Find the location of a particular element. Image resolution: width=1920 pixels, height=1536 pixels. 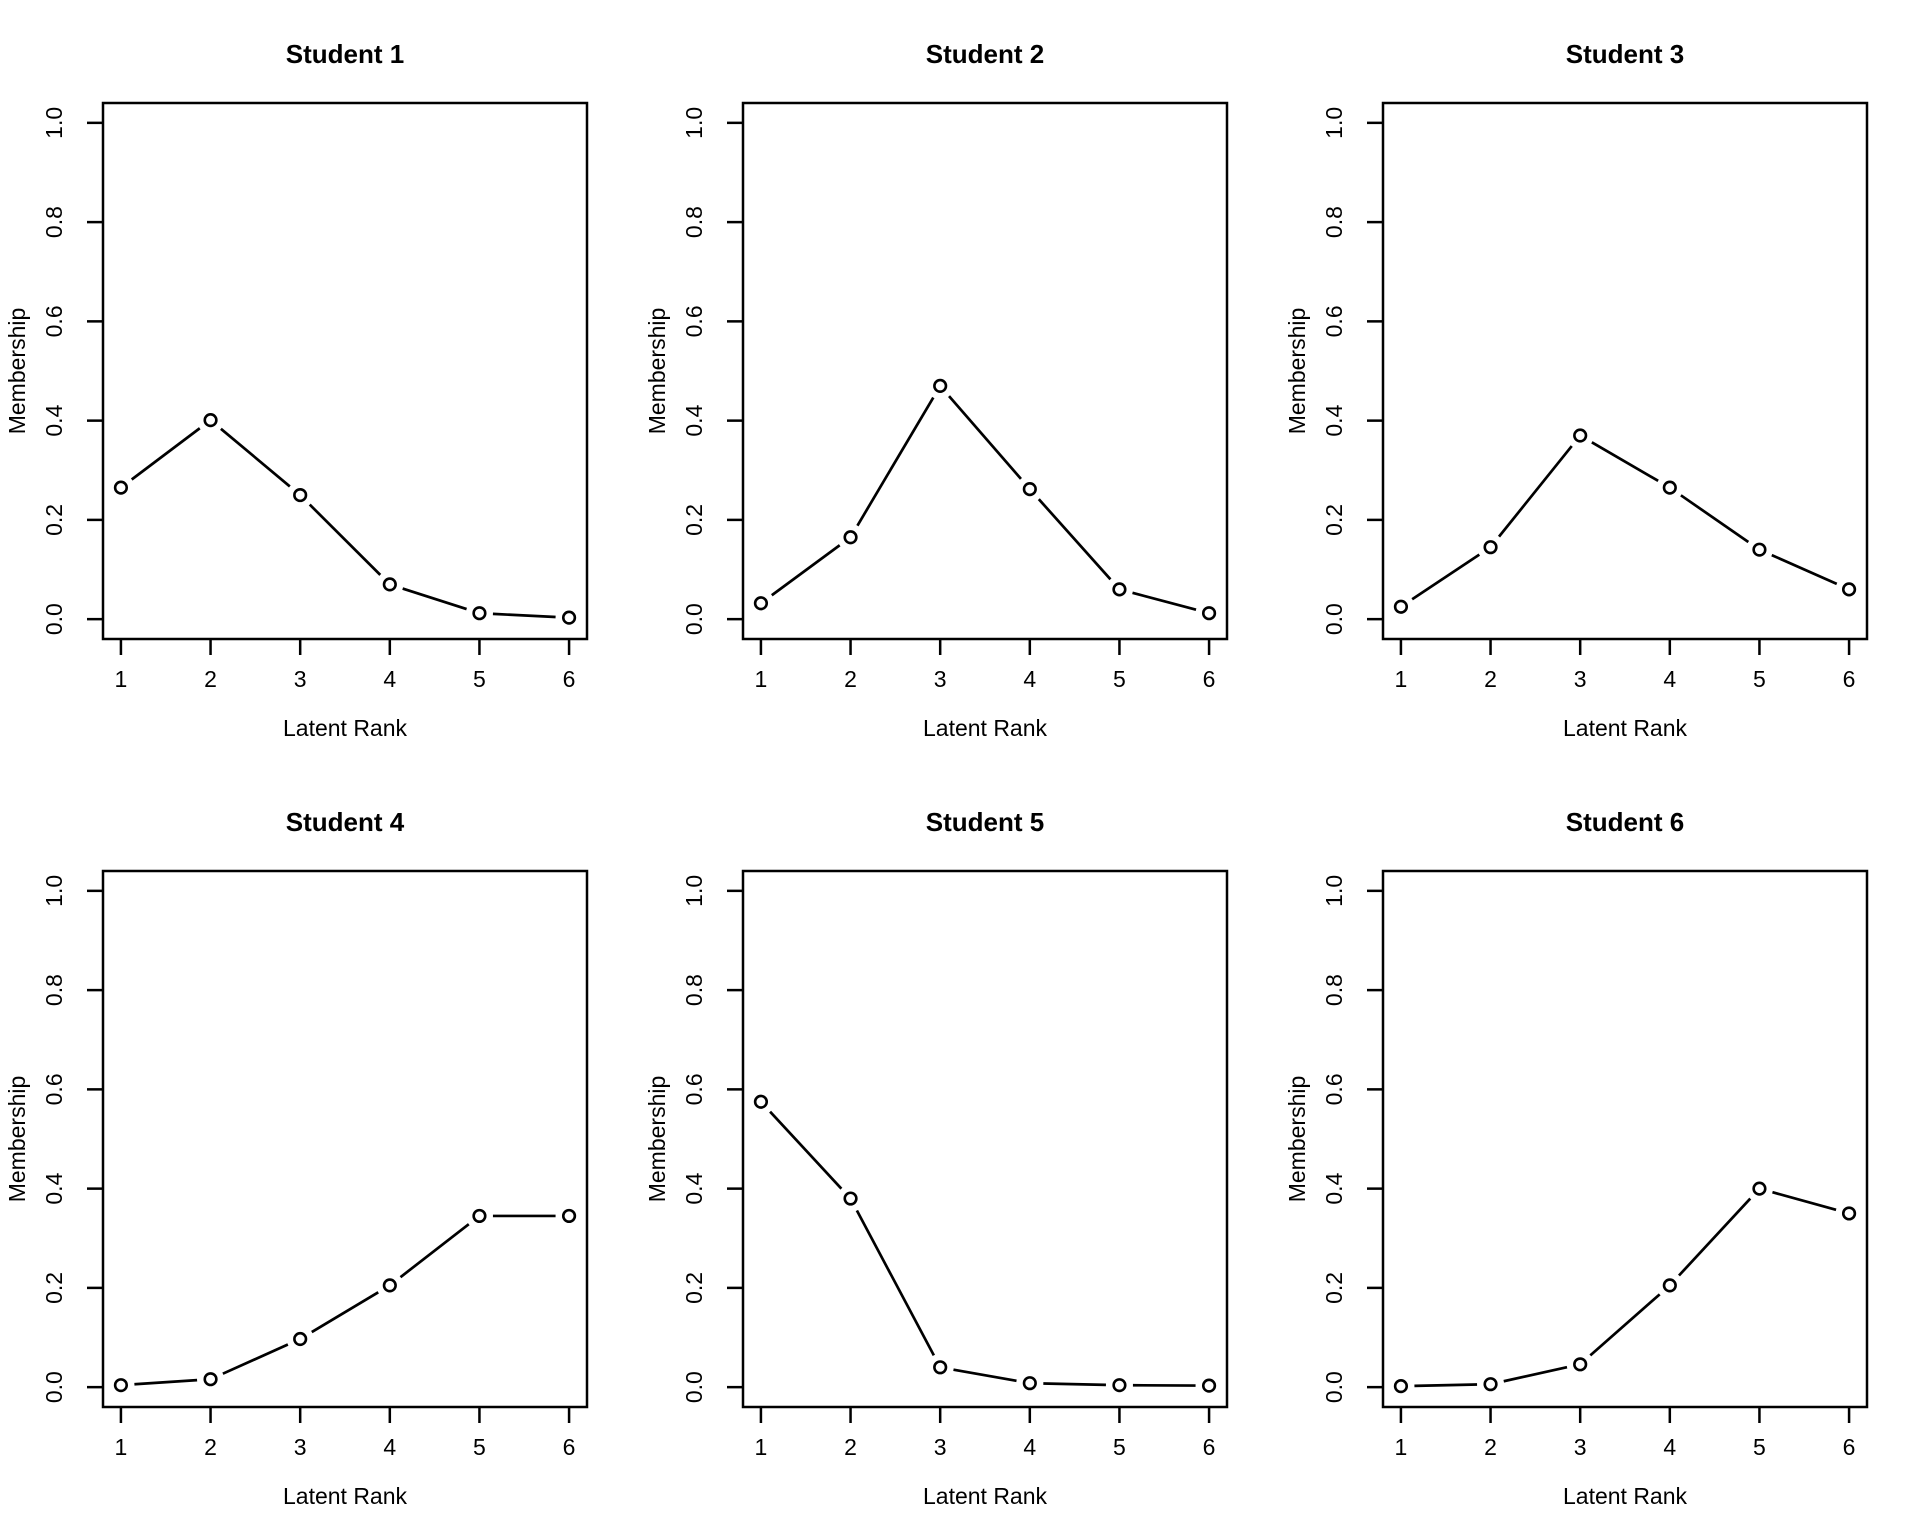

plot-title: Student 6 is located at coordinates (1625, 822).